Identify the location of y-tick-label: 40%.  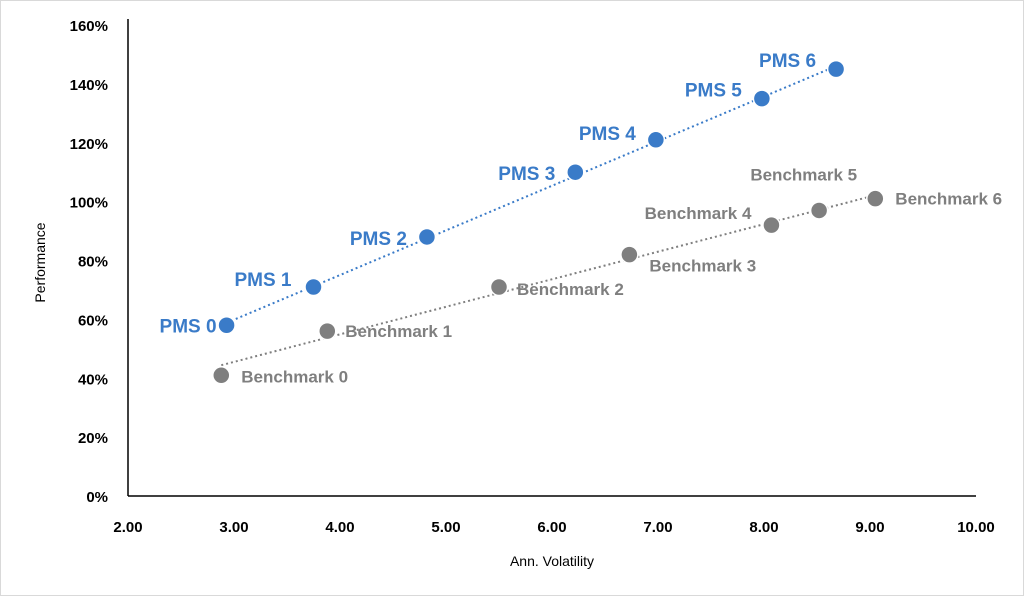
(93, 379).